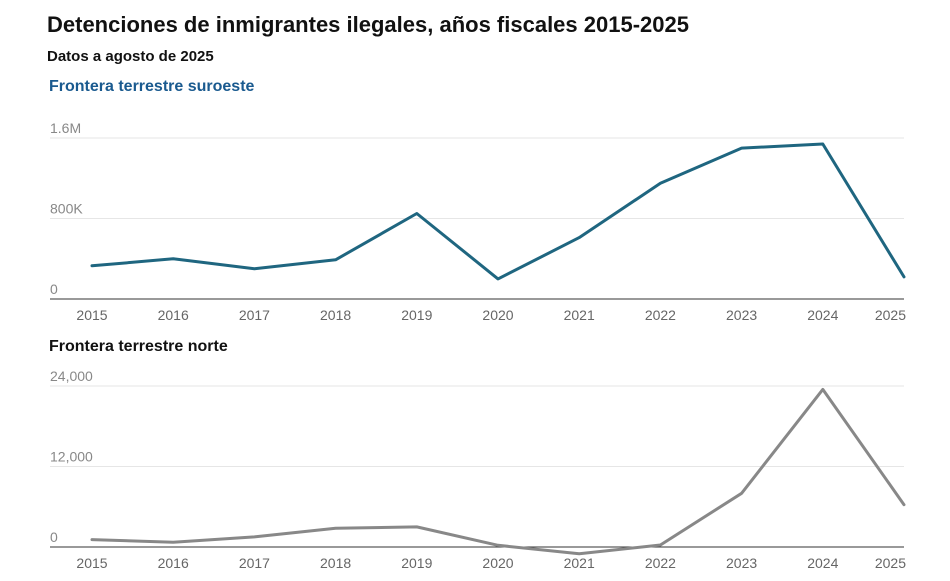 The height and width of the screenshot is (581, 950). I want to click on panel-title-north: Frontera terrestre norte, so click(138, 346).